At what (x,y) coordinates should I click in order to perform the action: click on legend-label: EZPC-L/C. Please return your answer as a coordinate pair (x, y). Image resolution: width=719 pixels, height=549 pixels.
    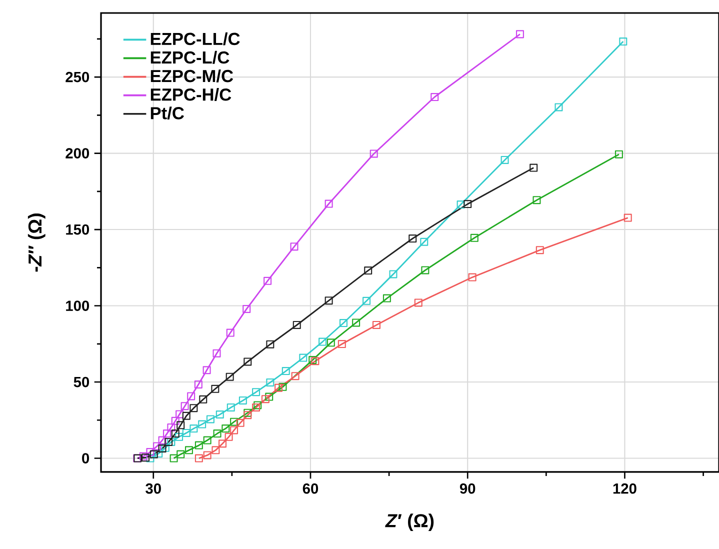
    Looking at the image, I should click on (190, 57).